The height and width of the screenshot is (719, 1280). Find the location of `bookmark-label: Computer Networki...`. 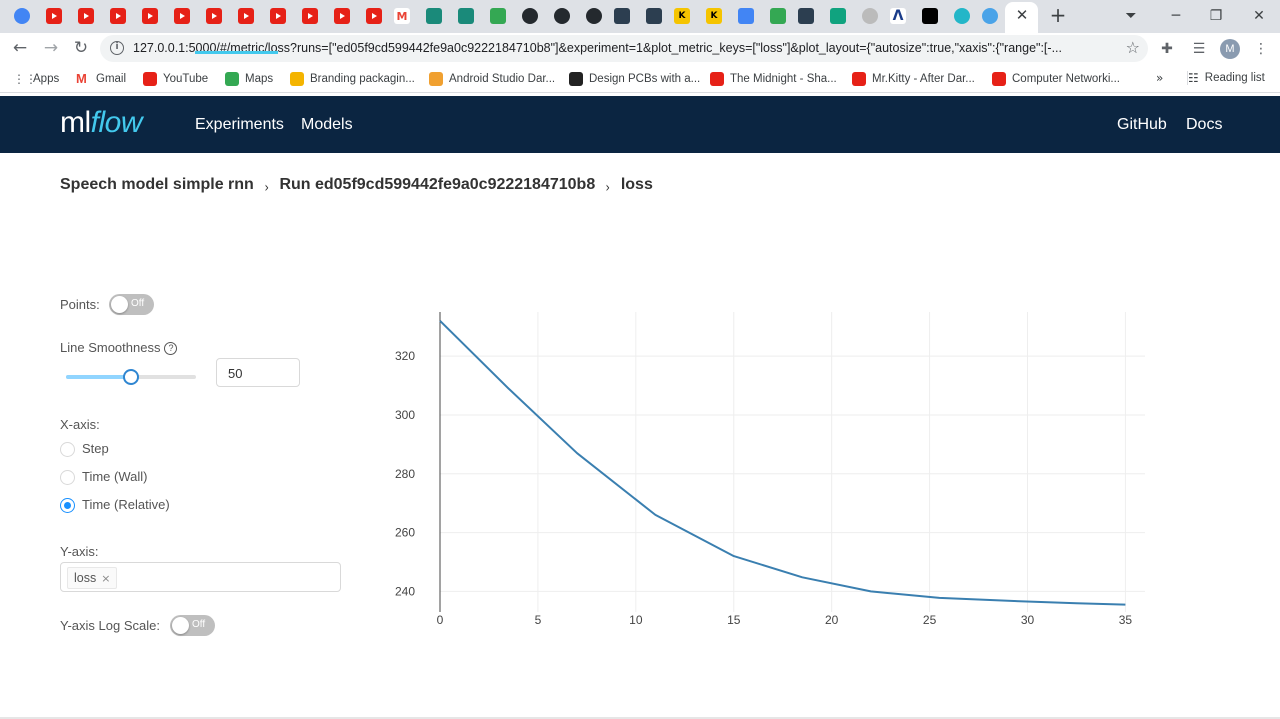

bookmark-label: Computer Networki... is located at coordinates (1066, 79).